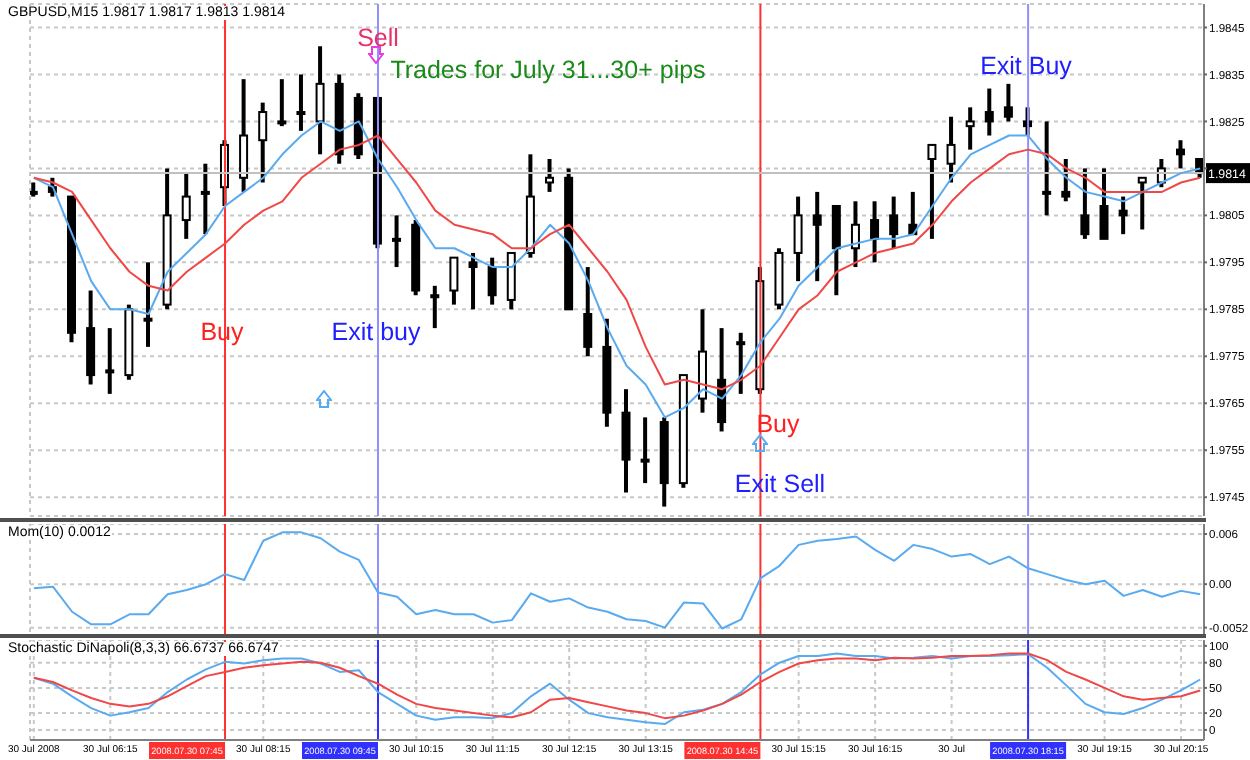  Describe the element at coordinates (376, 332) in the screenshot. I see `annotation: Exit buy` at that location.